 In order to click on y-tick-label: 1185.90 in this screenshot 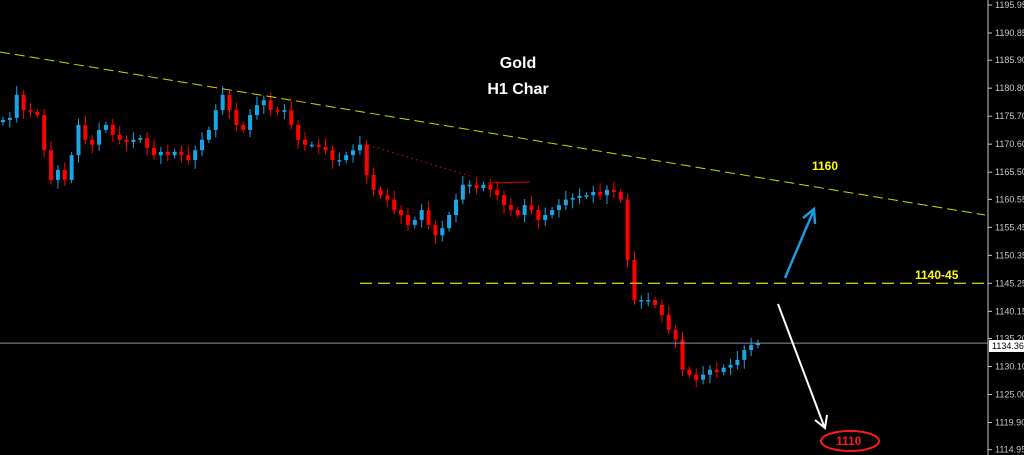, I will do `click(1009, 60)`.